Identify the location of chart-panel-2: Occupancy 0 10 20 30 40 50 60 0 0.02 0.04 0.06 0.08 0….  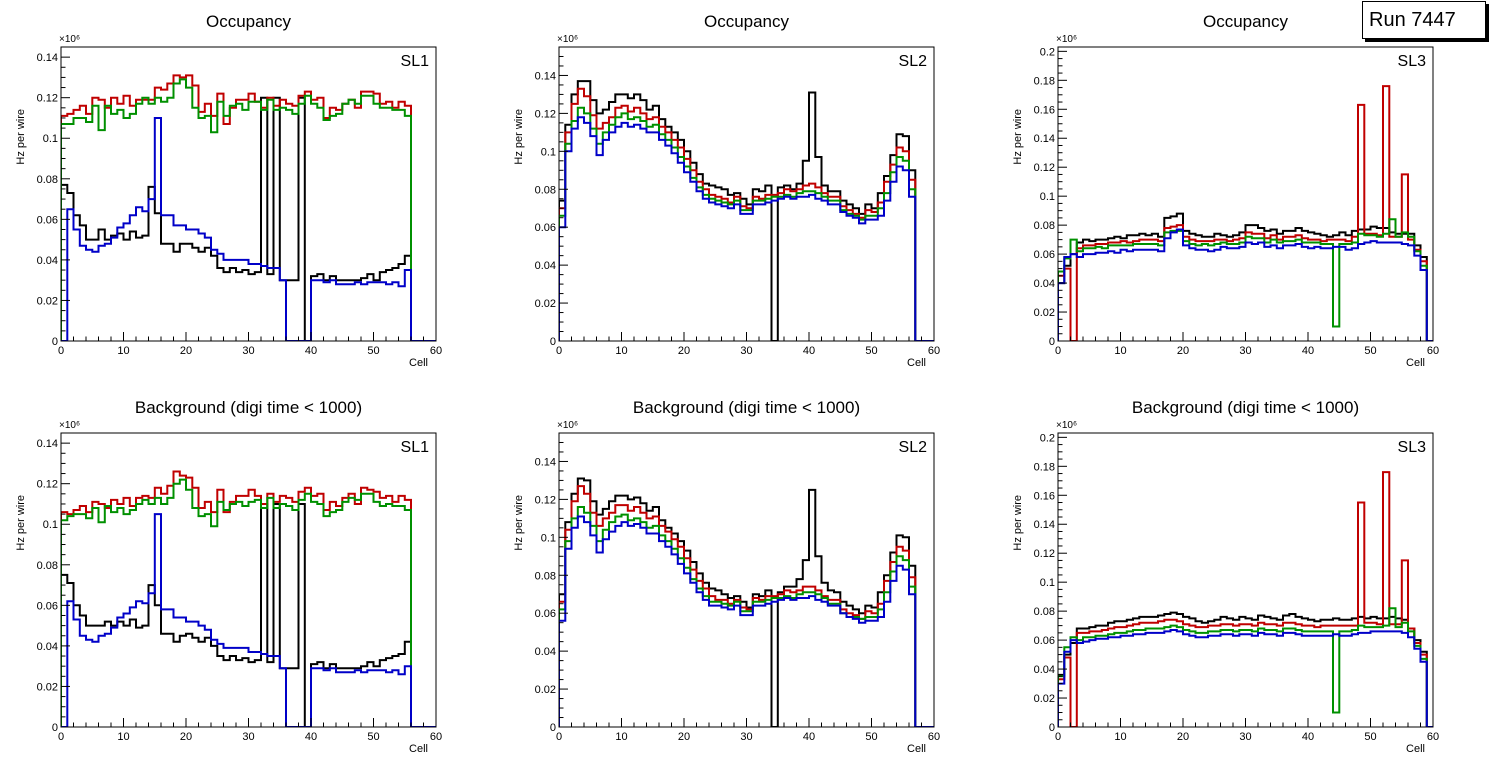
(726, 190).